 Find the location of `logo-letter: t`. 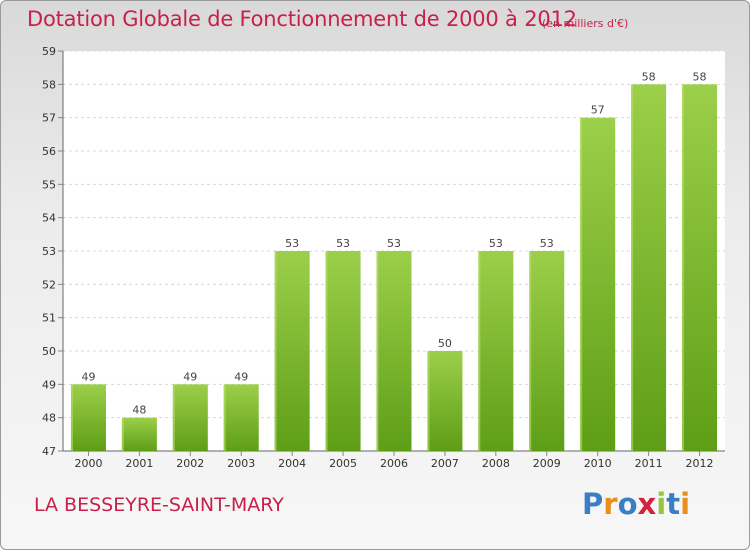

logo-letter: t is located at coordinates (673, 504).